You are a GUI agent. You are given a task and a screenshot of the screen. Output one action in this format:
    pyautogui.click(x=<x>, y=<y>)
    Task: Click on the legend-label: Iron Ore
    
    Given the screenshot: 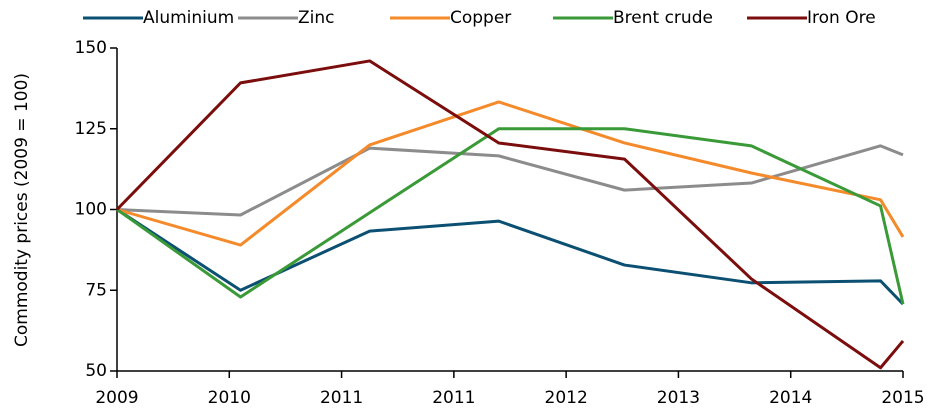 What is the action you would take?
    pyautogui.click(x=841, y=18)
    